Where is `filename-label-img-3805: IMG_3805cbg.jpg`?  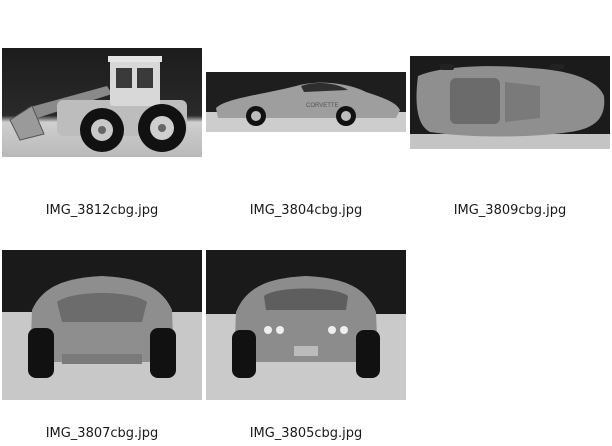
filename-label-img-3805: IMG_3805cbg.jpg is located at coordinates (306, 433).